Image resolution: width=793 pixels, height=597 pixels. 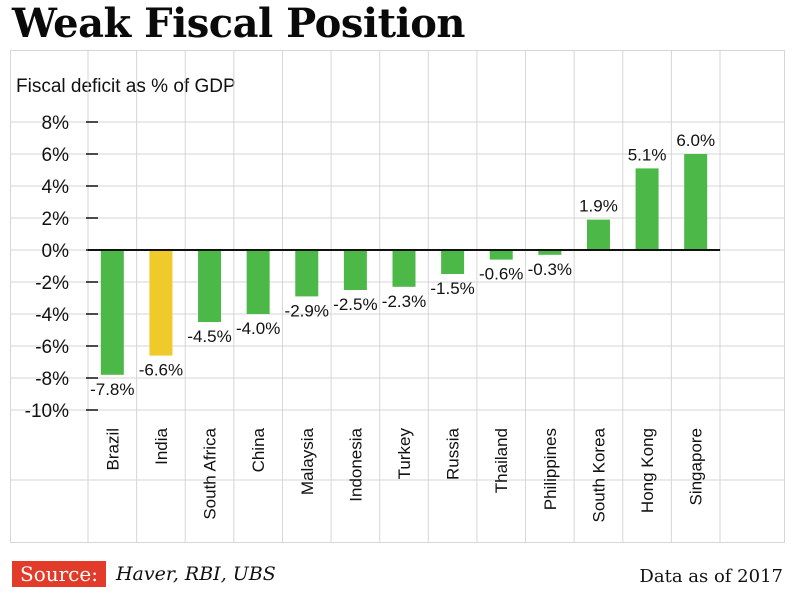 What do you see at coordinates (210, 286) in the screenshot?
I see `bar-south-africa` at bounding box center [210, 286].